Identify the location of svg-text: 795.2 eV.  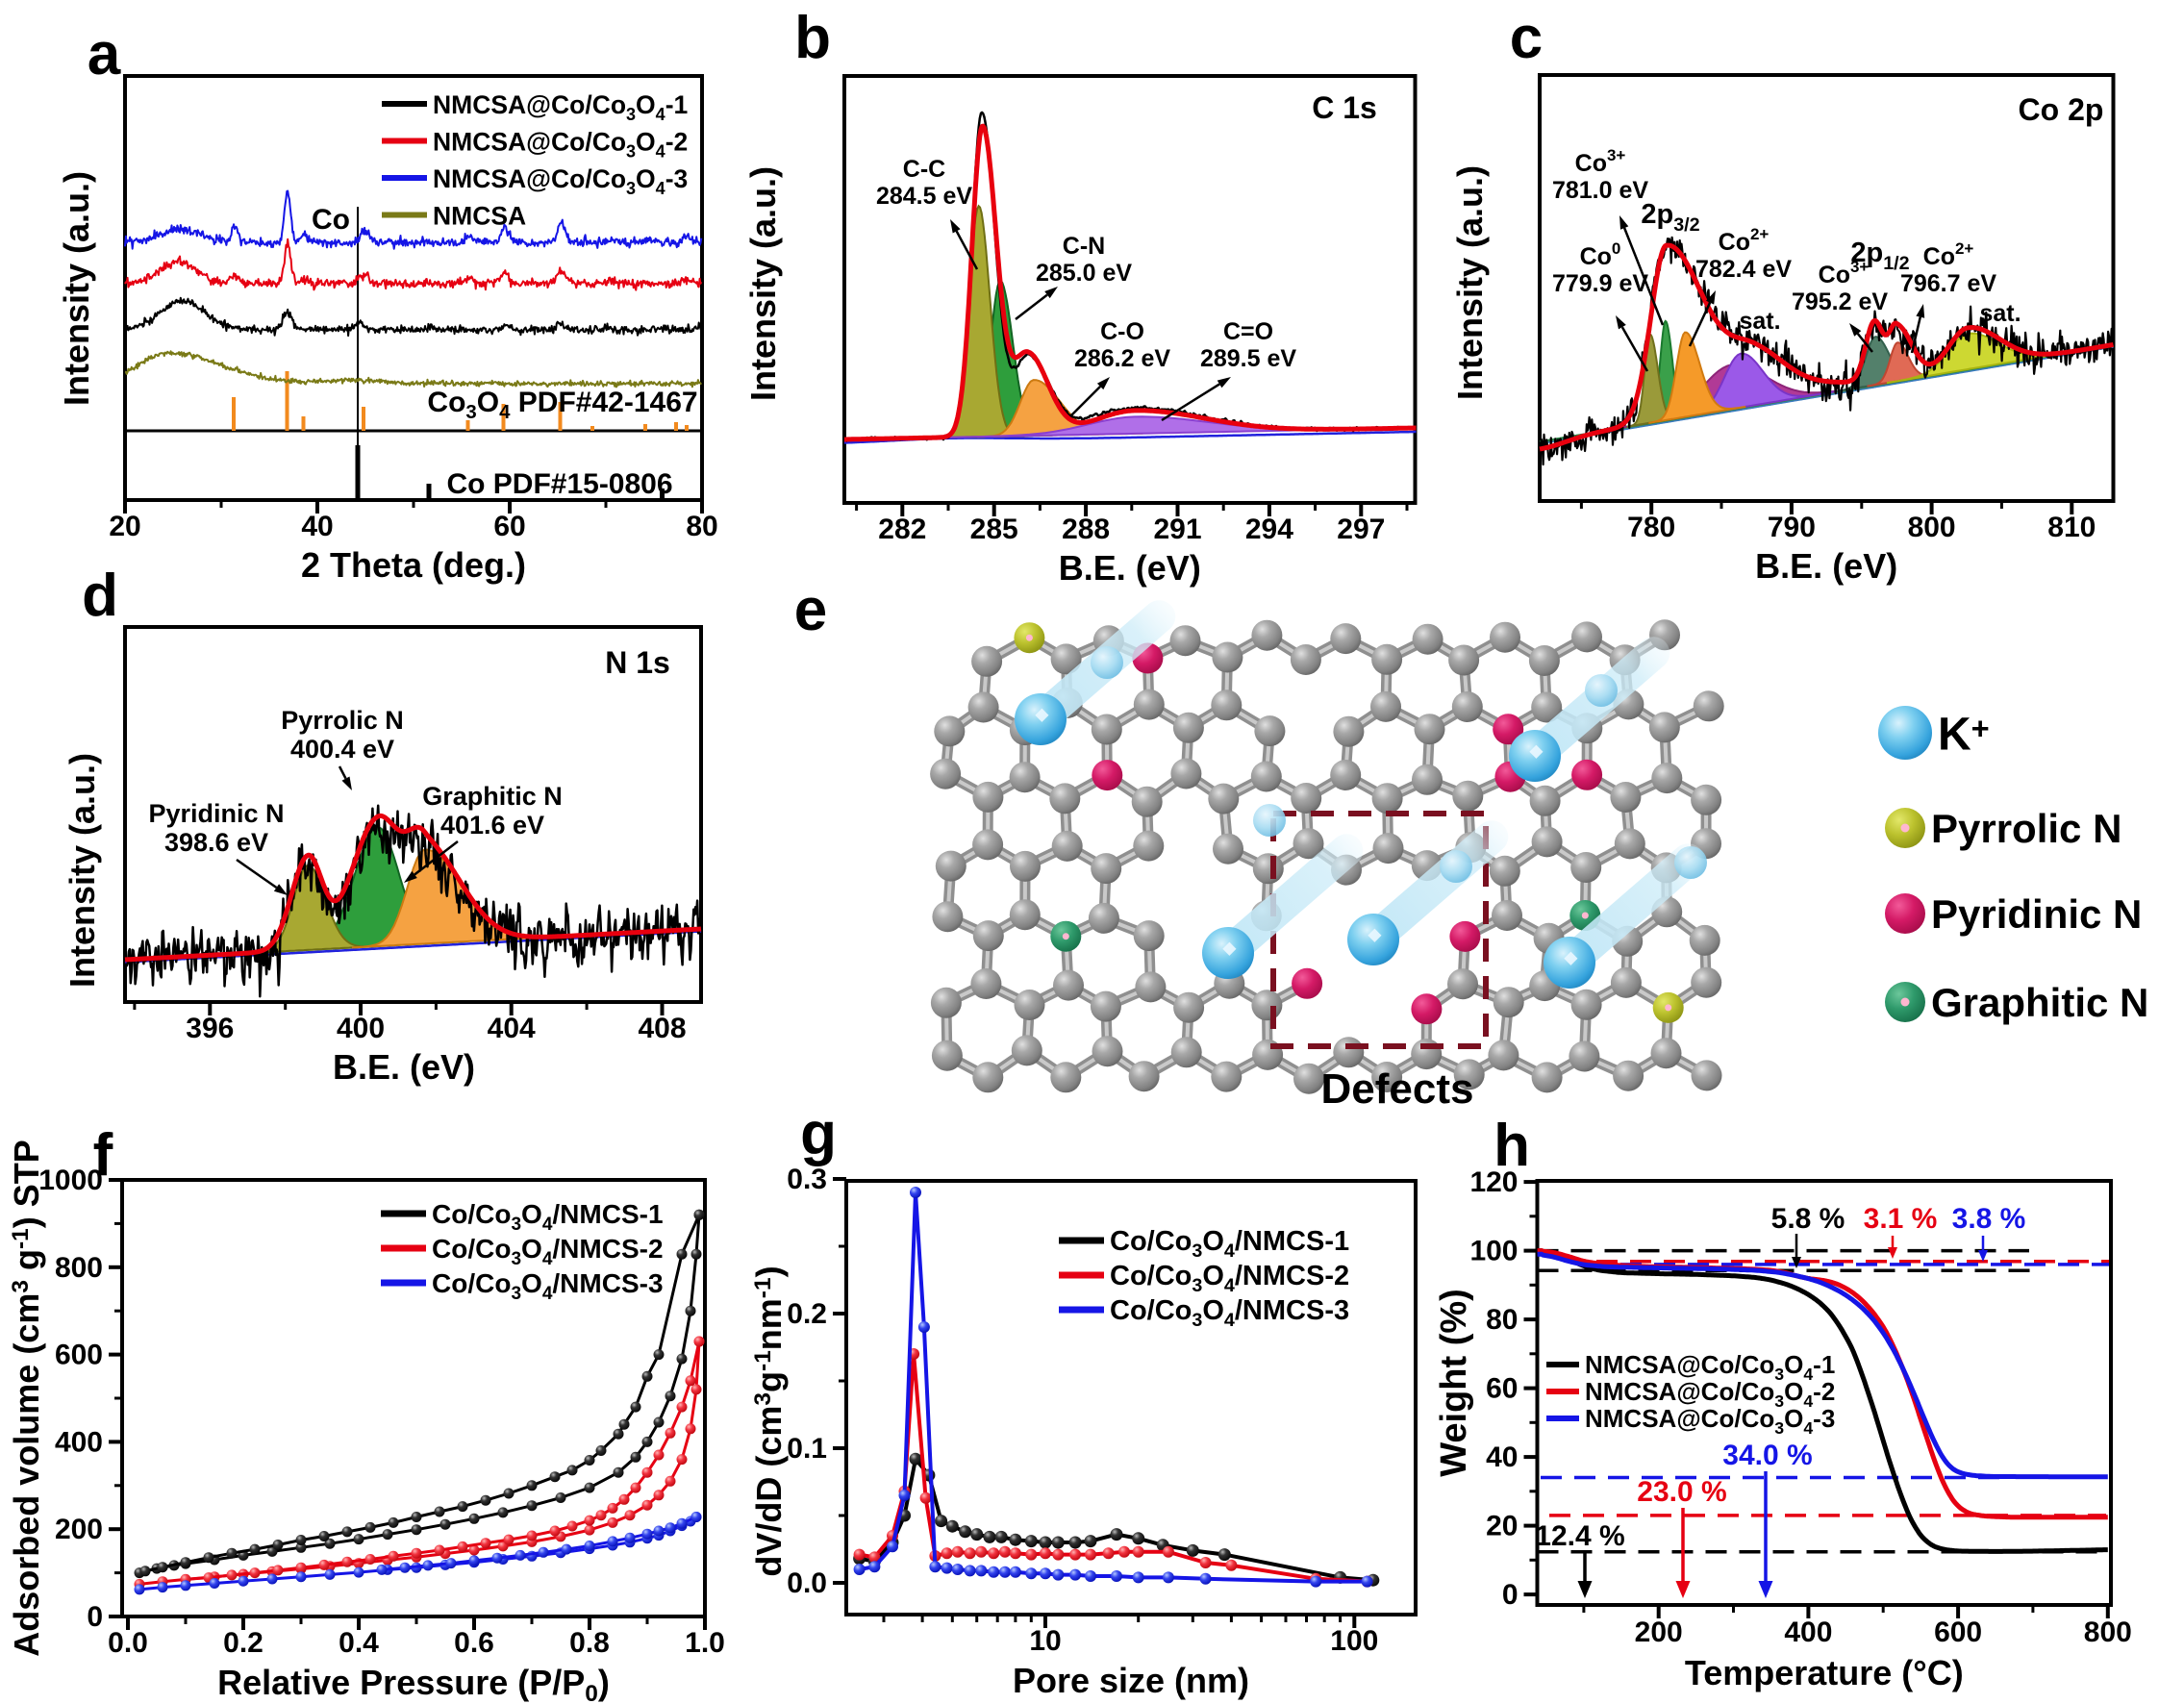
(1840, 301).